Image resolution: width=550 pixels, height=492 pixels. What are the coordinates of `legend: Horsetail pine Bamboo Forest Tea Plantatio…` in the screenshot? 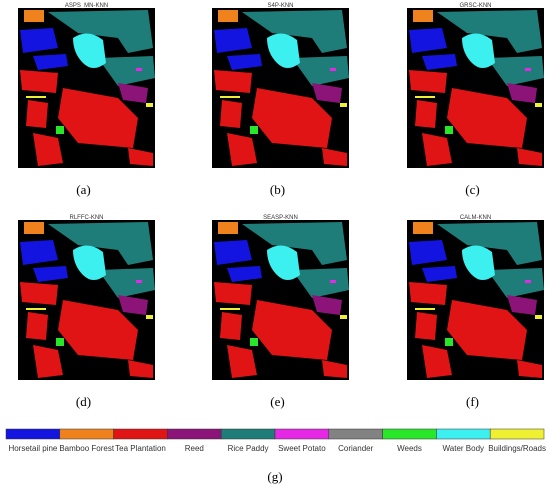 It's located at (275, 456).